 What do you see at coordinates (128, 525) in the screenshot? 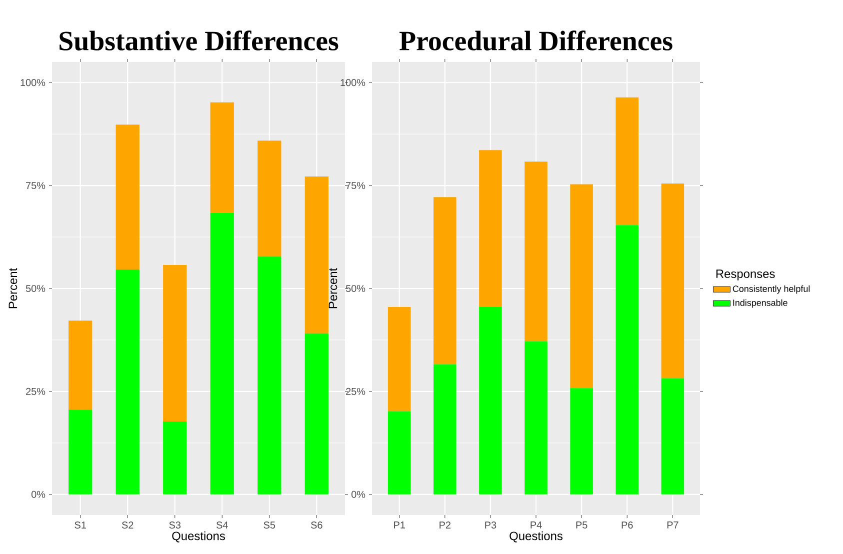
I see `x-tick-label: S2` at bounding box center [128, 525].